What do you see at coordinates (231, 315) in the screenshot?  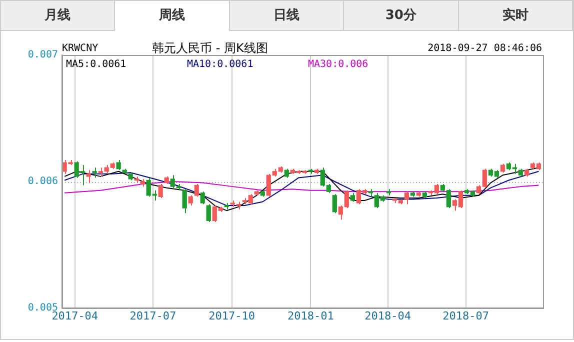 I see `x-tick-label: 2017-10` at bounding box center [231, 315].